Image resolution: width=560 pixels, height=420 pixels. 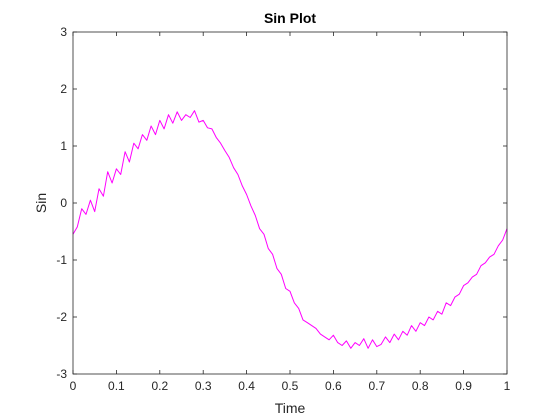 I want to click on x-tick-label: 0.9, so click(x=463, y=386).